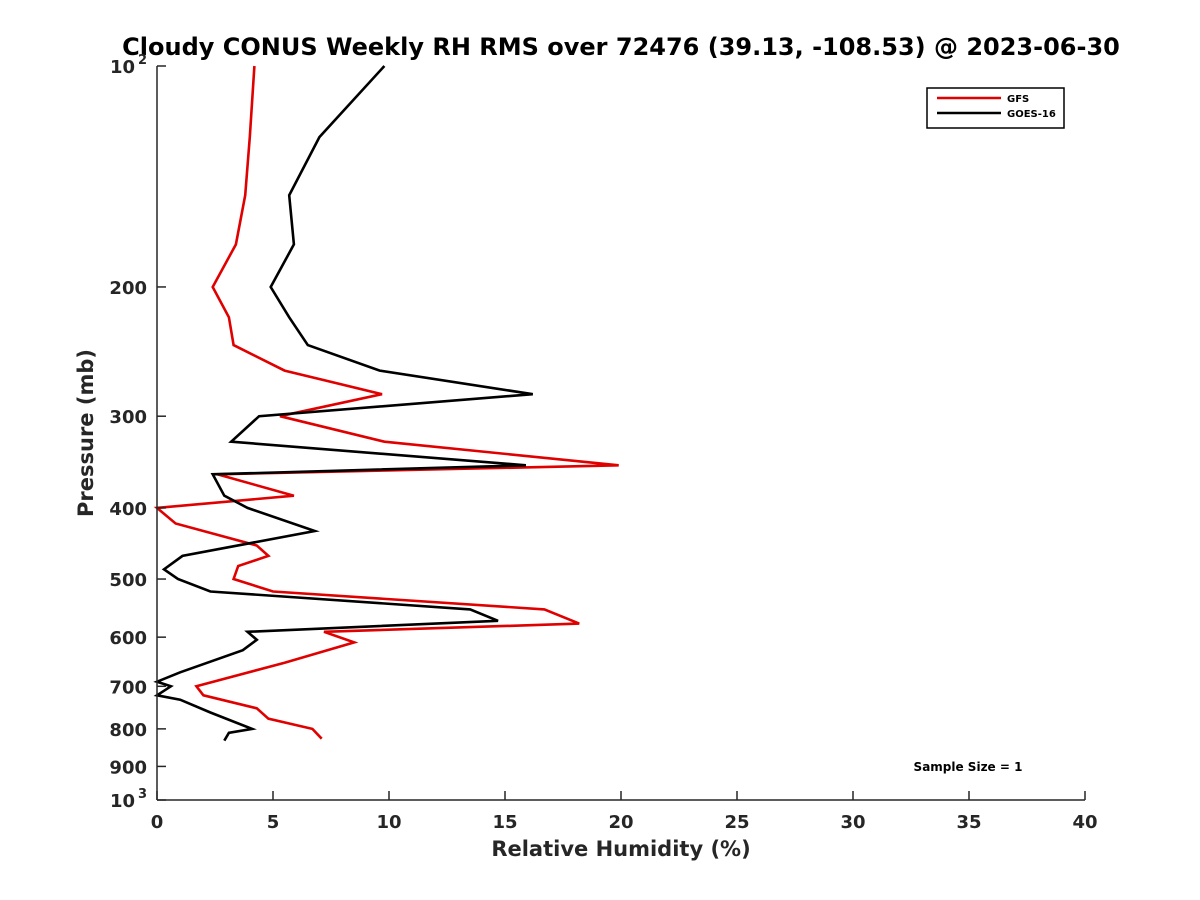 This screenshot has width=1200, height=900. I want to click on x-tick-label: 20, so click(620, 822).